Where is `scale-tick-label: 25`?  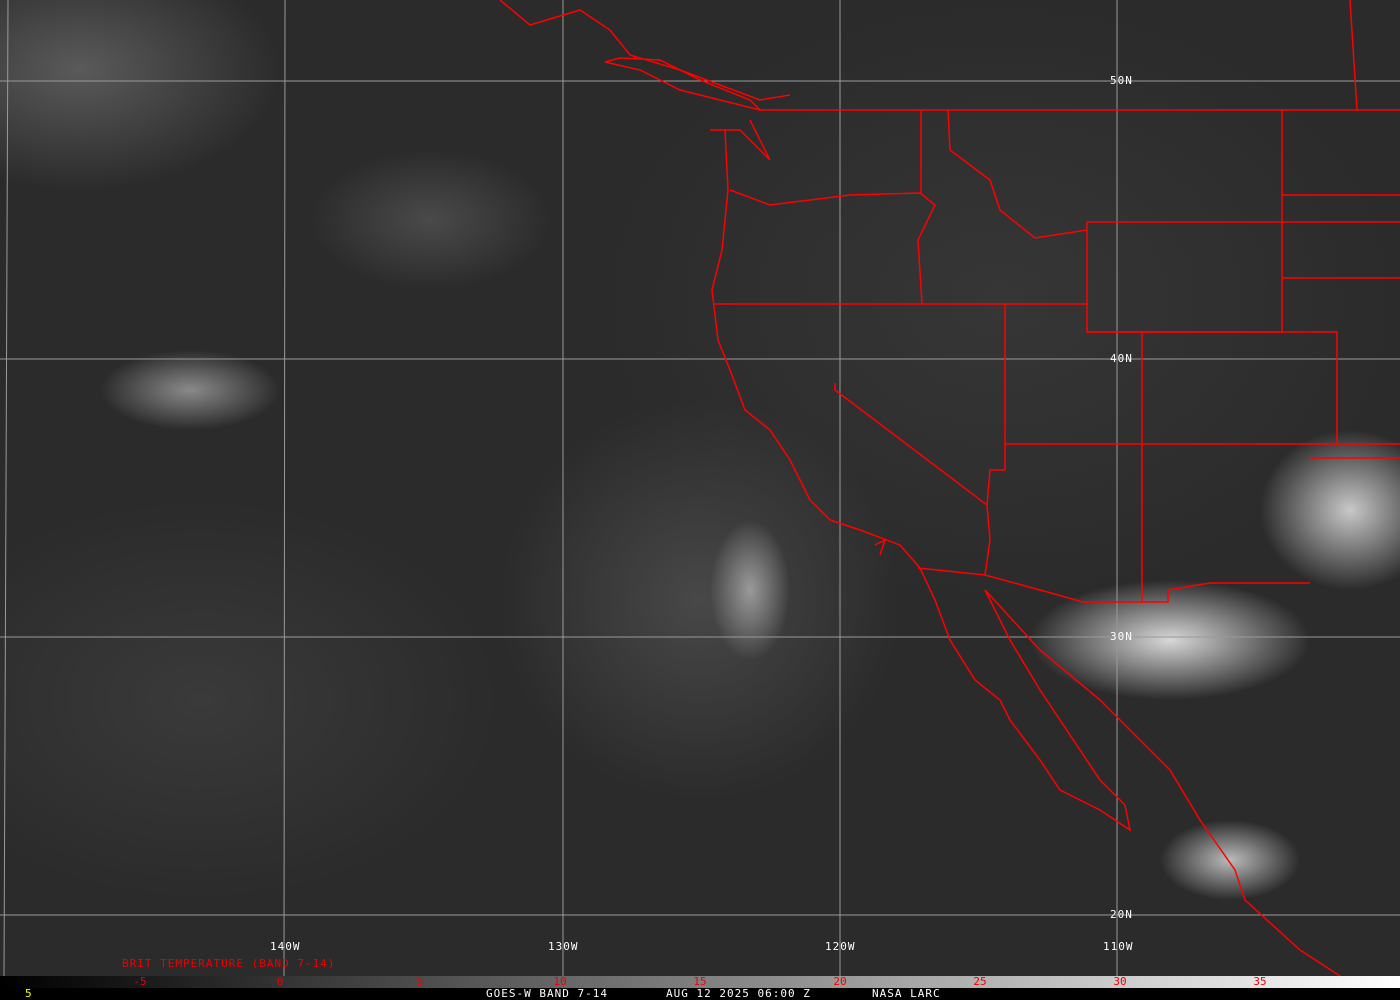 scale-tick-label: 25 is located at coordinates (980, 981).